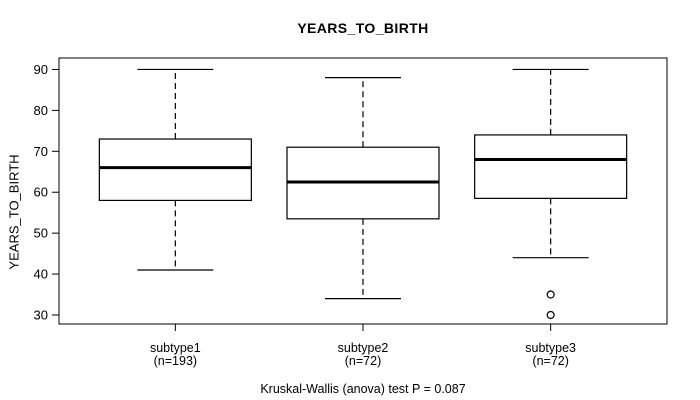  Describe the element at coordinates (550, 348) in the screenshot. I see `x-group-label: subtype3` at that location.